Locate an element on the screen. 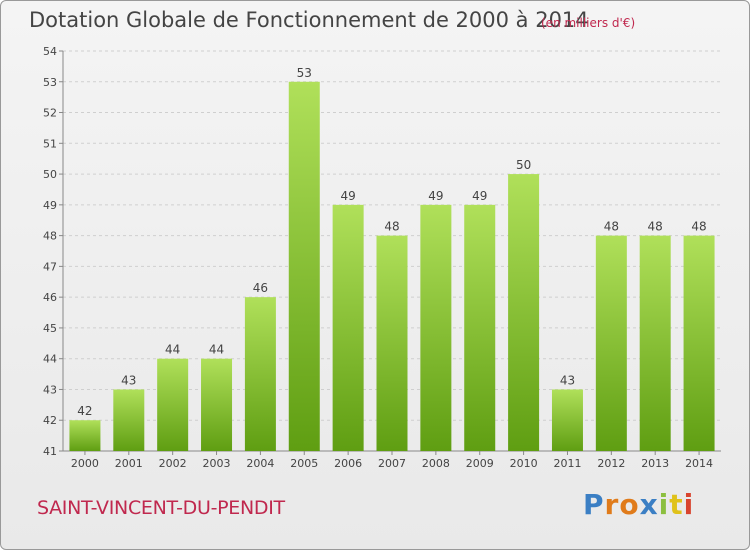  logo-letter: t is located at coordinates (676, 504).